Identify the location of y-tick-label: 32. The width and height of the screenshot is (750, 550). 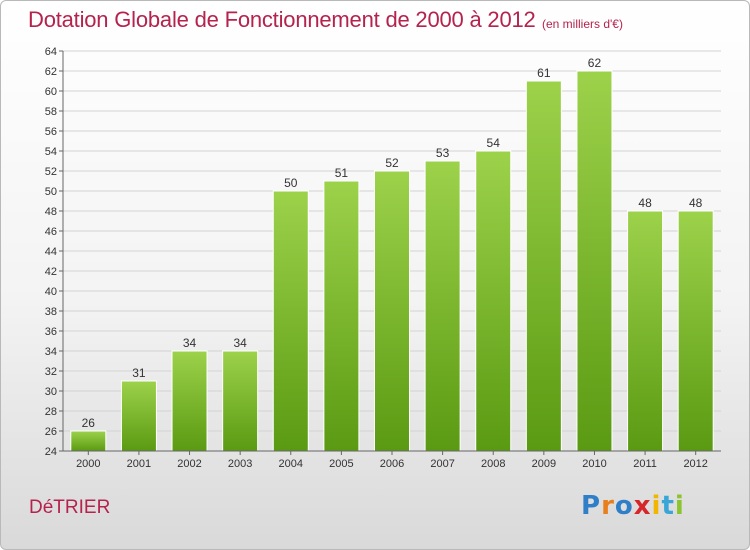
(51, 372).